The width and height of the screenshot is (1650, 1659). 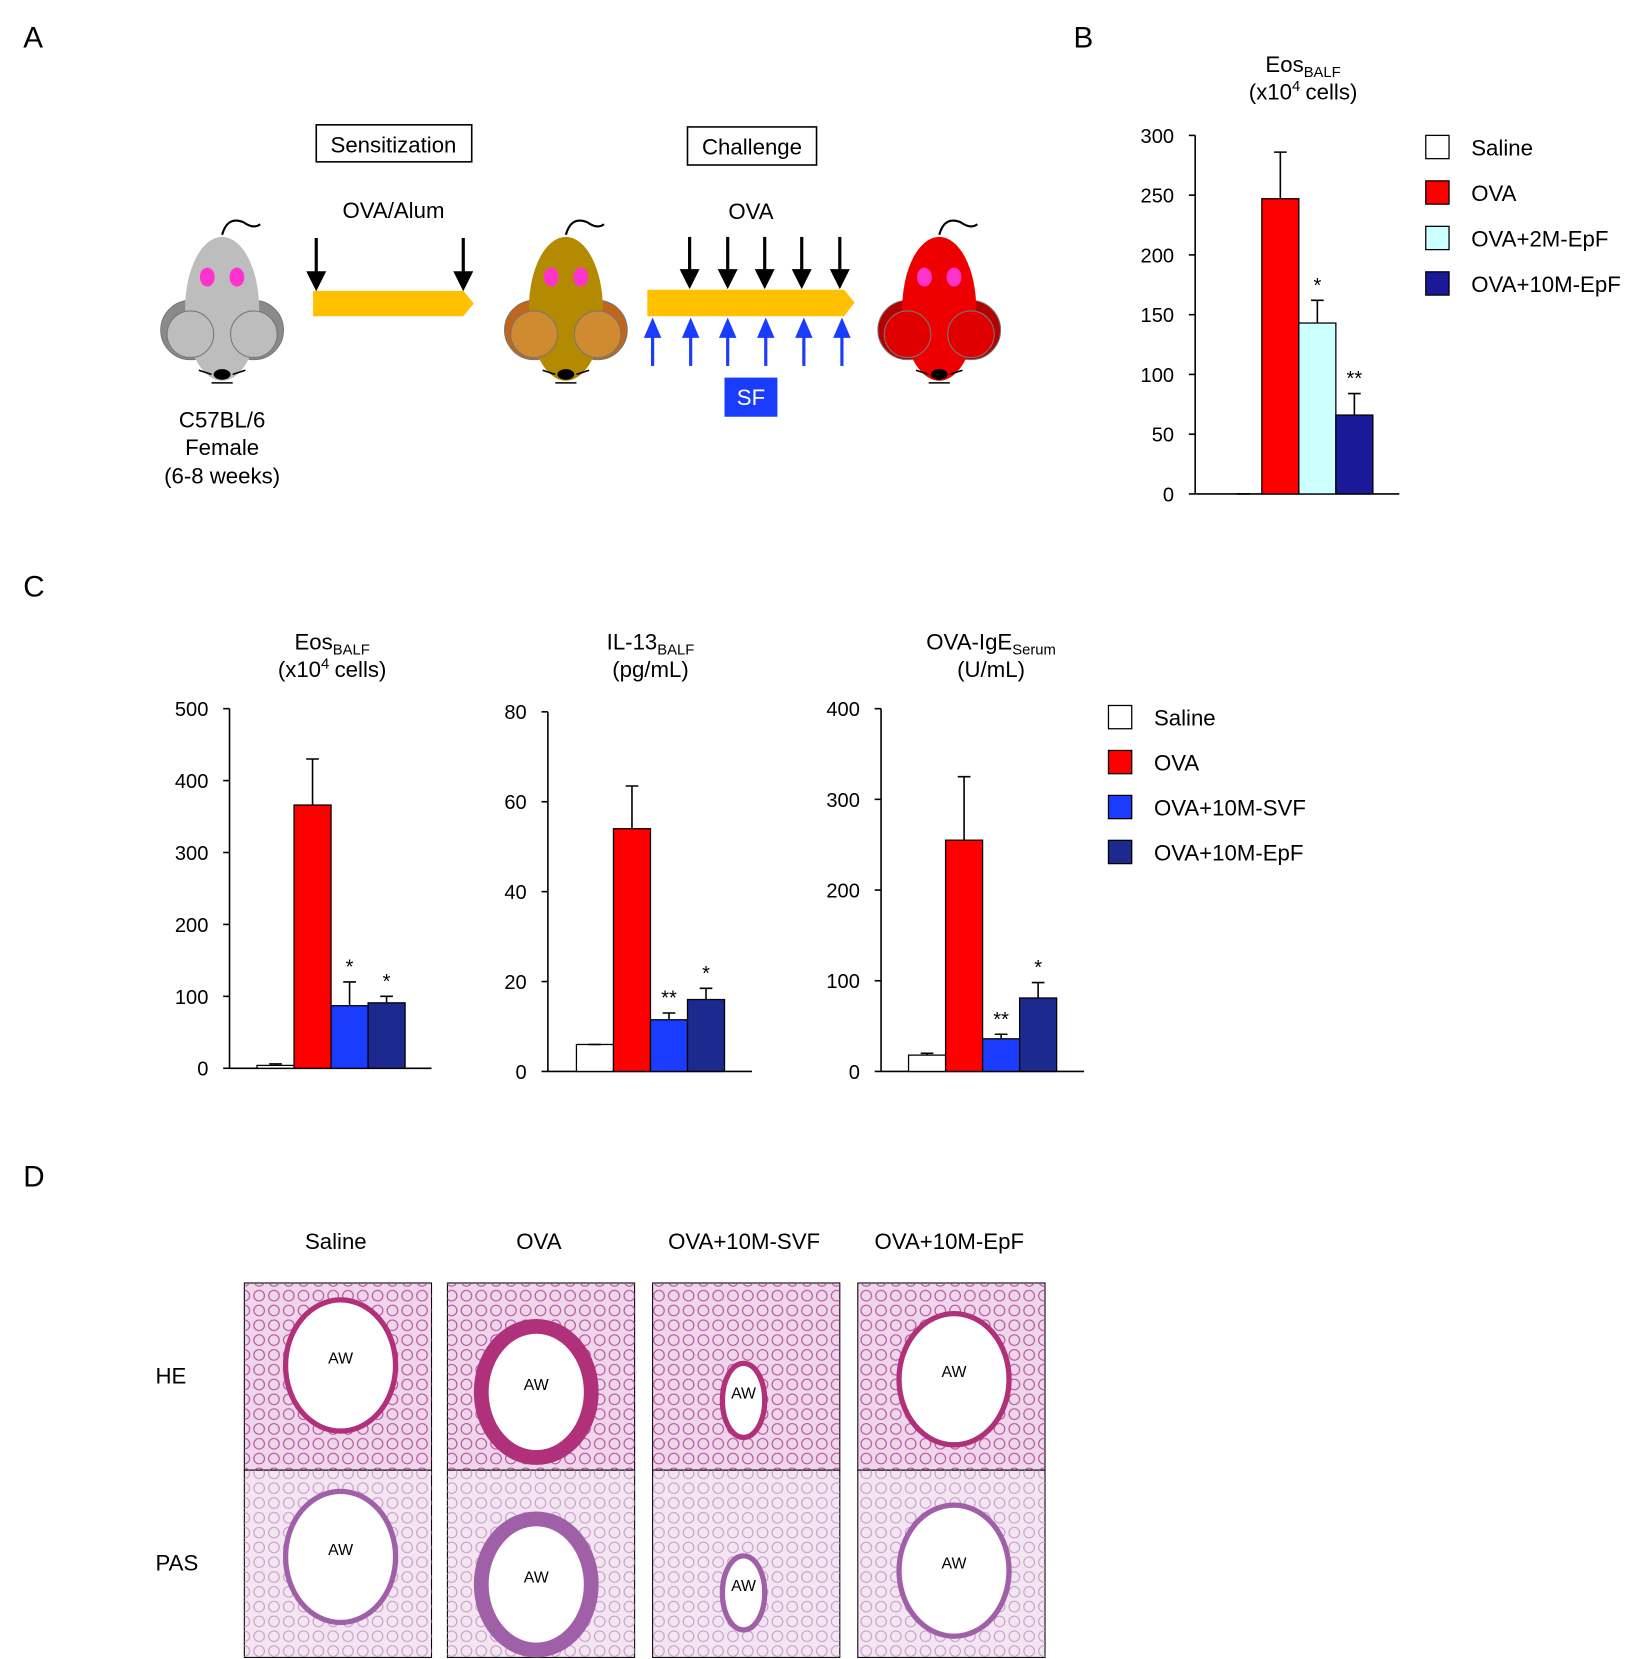 What do you see at coordinates (750, 211) in the screenshot?
I see `challenge-agent: OVA` at bounding box center [750, 211].